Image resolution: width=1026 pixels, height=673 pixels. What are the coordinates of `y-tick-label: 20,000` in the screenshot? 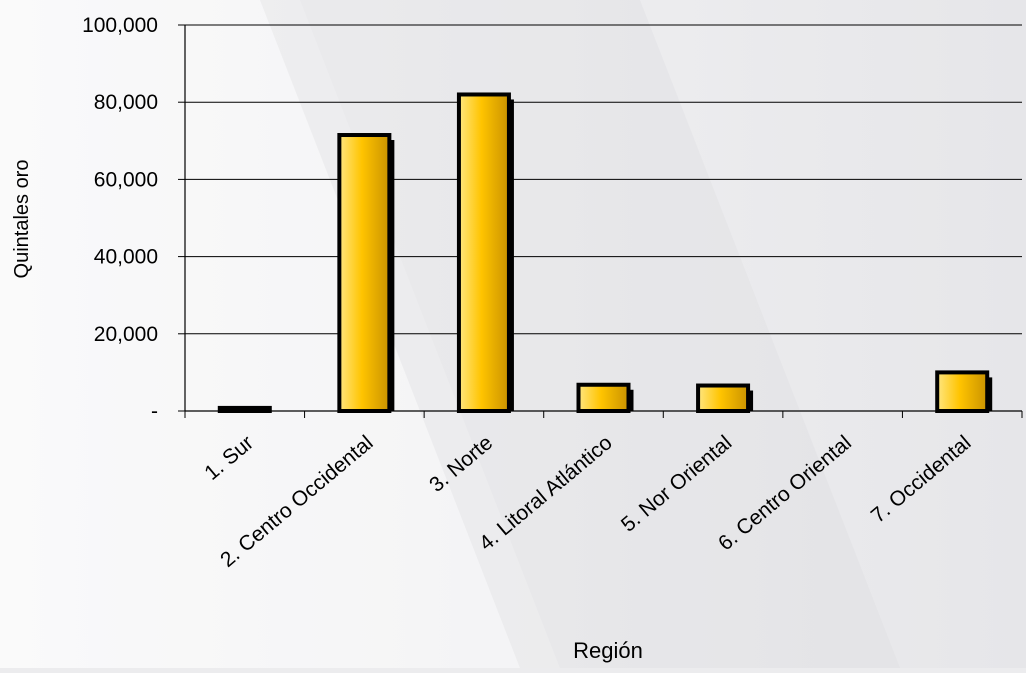 It's located at (126, 334).